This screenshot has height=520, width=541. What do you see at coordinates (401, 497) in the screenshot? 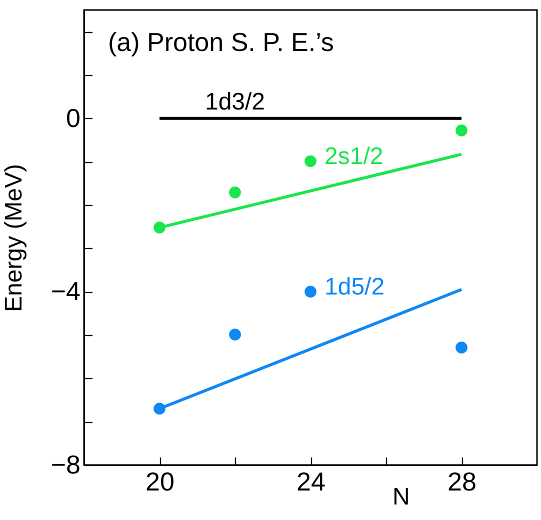
I see `x-axis-title: N` at bounding box center [401, 497].